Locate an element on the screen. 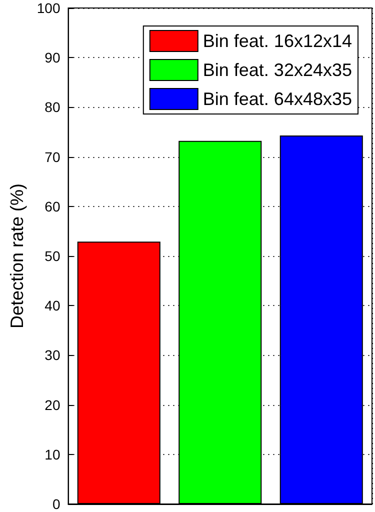 Image resolution: width=375 pixels, height=512 pixels. y-tick-label: 80 is located at coordinates (52, 107).